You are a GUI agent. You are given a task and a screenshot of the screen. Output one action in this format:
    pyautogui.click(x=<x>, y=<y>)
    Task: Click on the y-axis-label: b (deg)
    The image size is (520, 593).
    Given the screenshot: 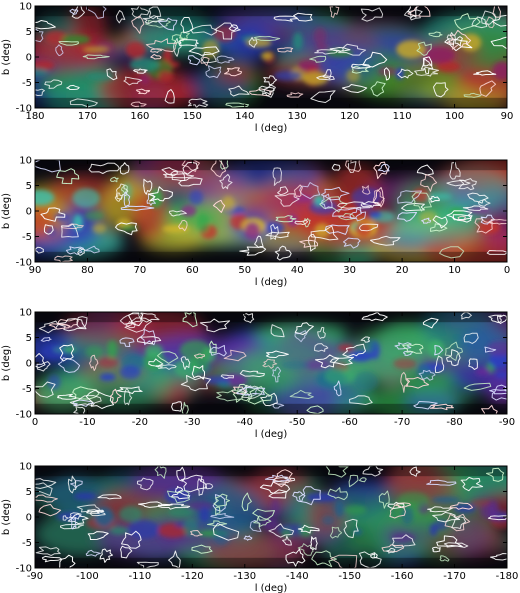 What is the action you would take?
    pyautogui.click(x=6, y=211)
    